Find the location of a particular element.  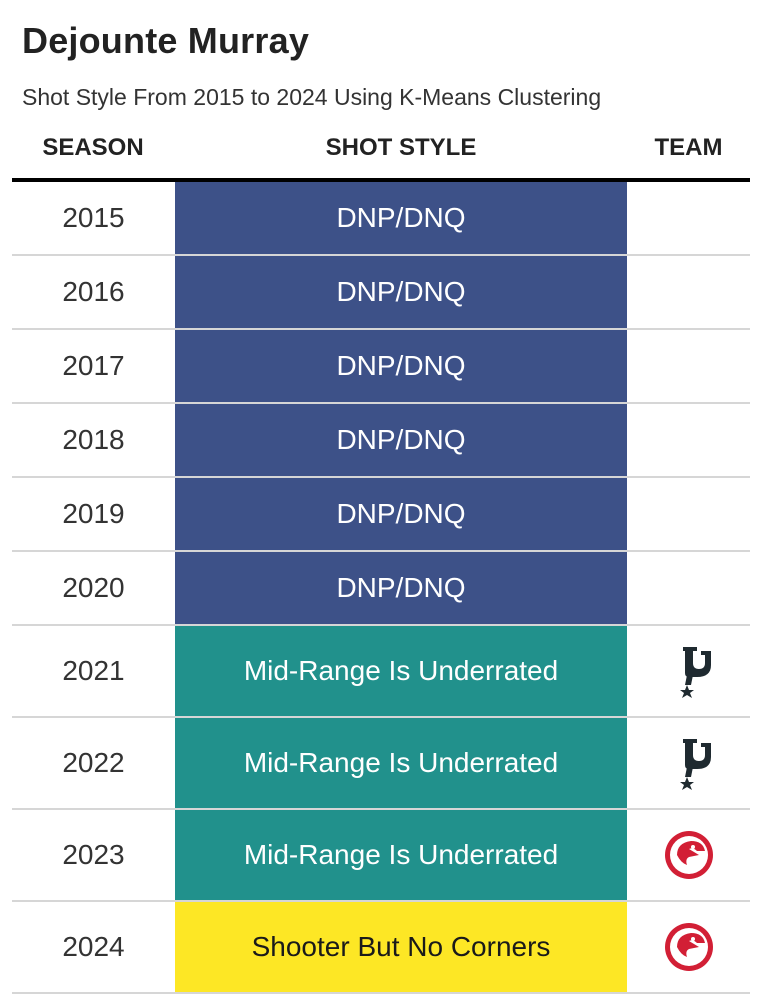

page-title: Dejounte Murray is located at coordinates (166, 40).